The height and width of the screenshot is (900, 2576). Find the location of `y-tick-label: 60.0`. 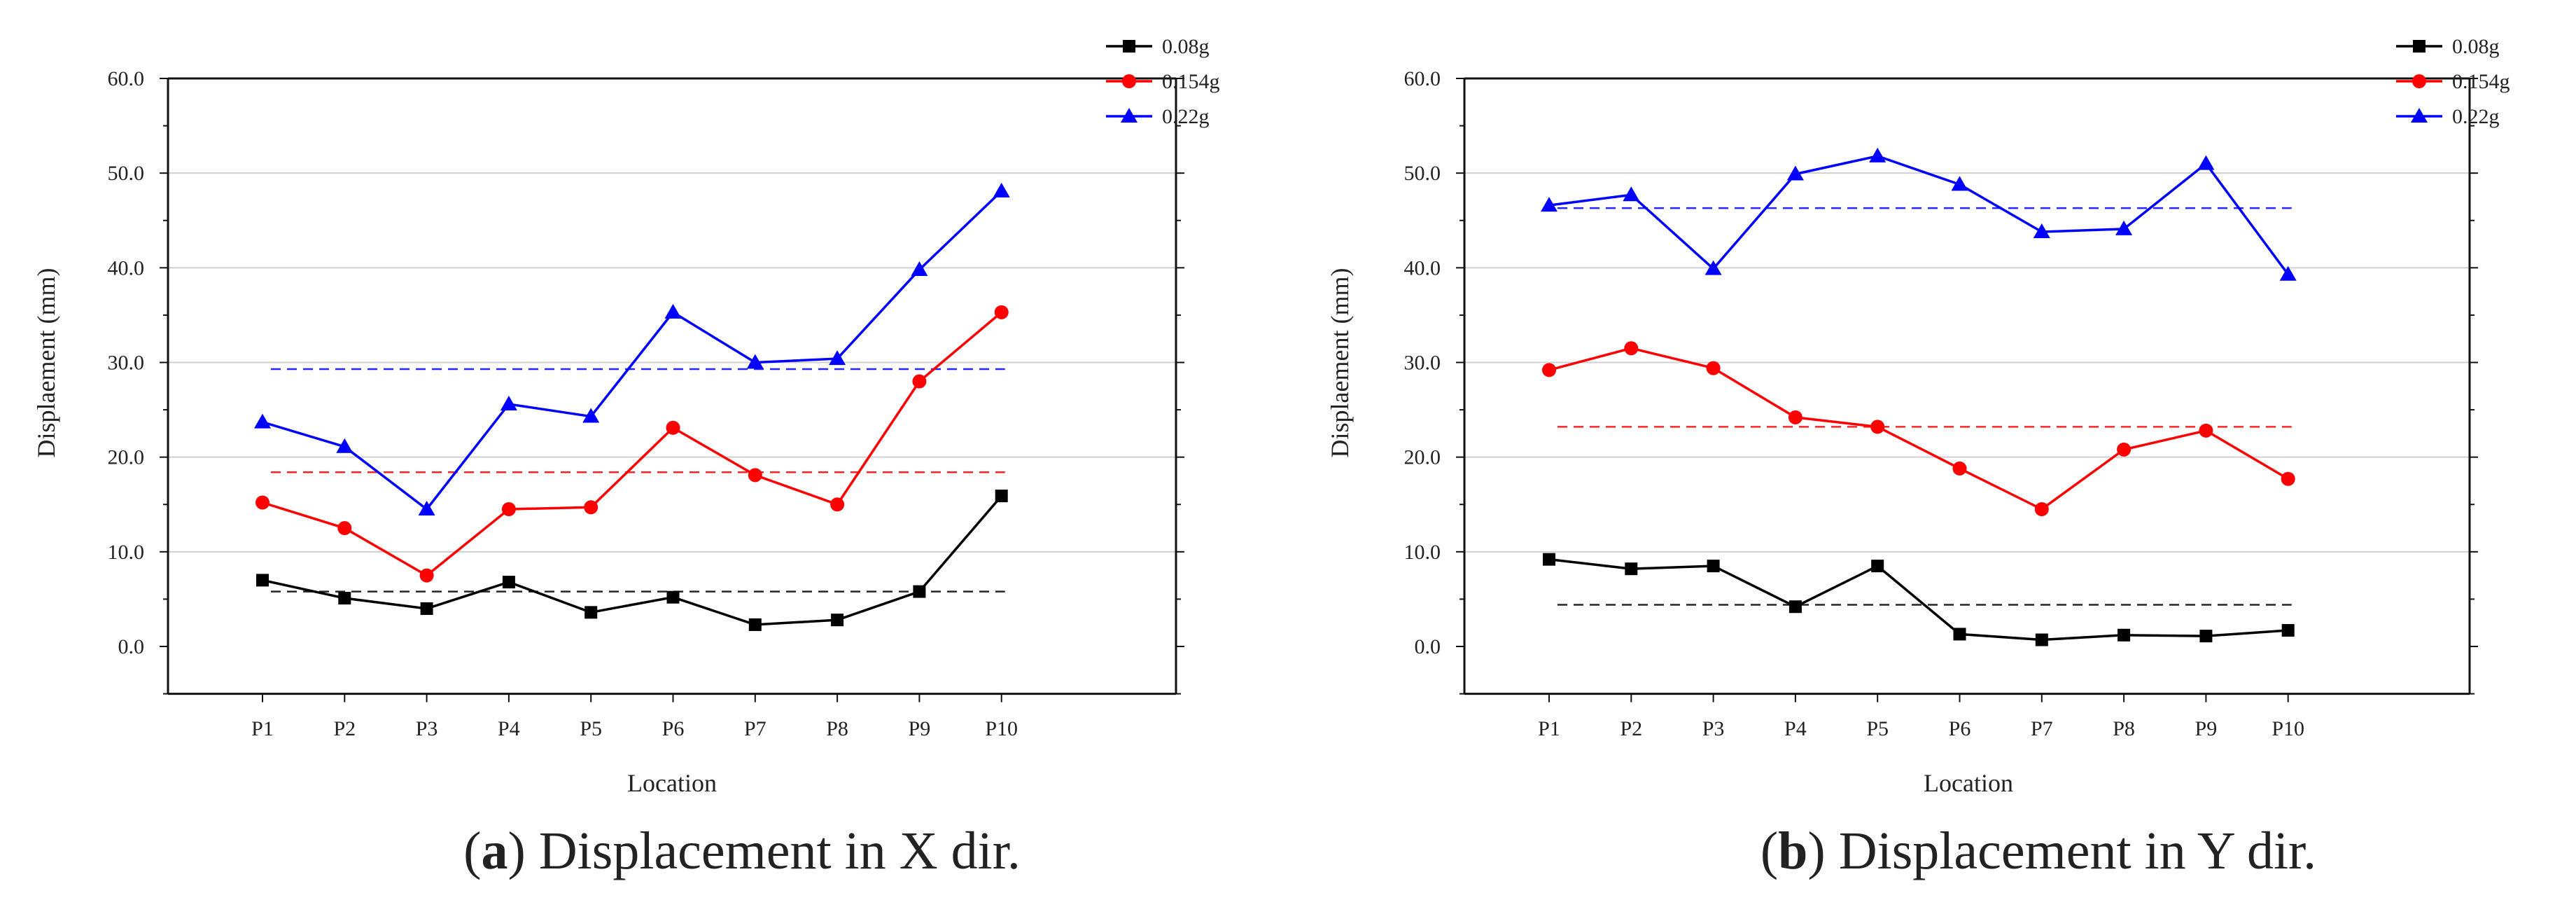

y-tick-label: 60.0 is located at coordinates (1422, 78).